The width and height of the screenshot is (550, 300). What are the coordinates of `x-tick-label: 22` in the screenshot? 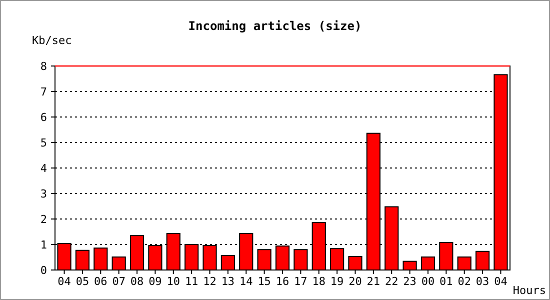 It's located at (391, 281).